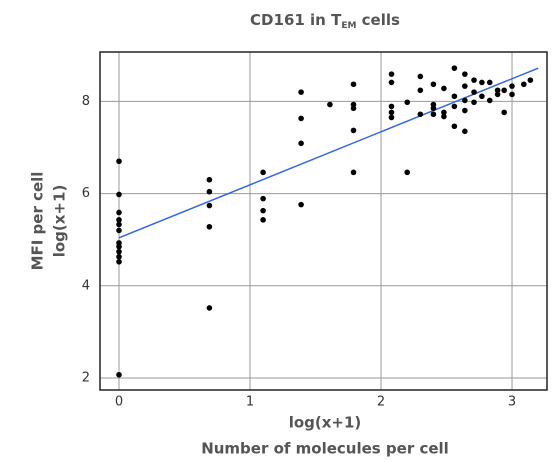  I want to click on chart-title: CD161 in TEM cells, so click(325, 21).